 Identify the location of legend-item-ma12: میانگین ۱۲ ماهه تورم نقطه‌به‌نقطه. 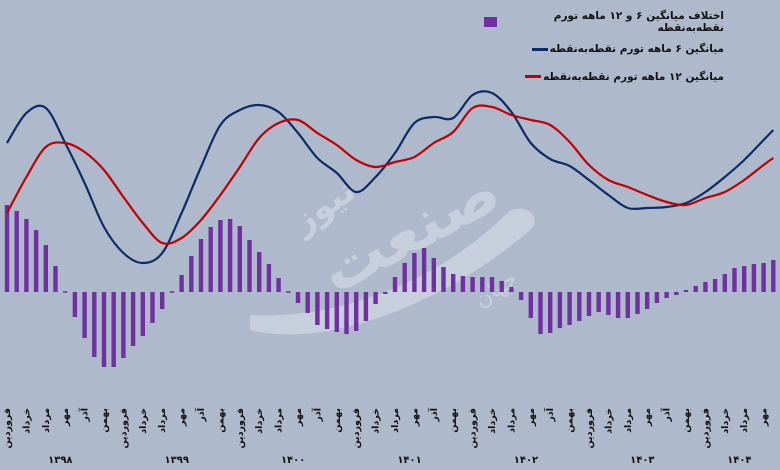
(604, 77).